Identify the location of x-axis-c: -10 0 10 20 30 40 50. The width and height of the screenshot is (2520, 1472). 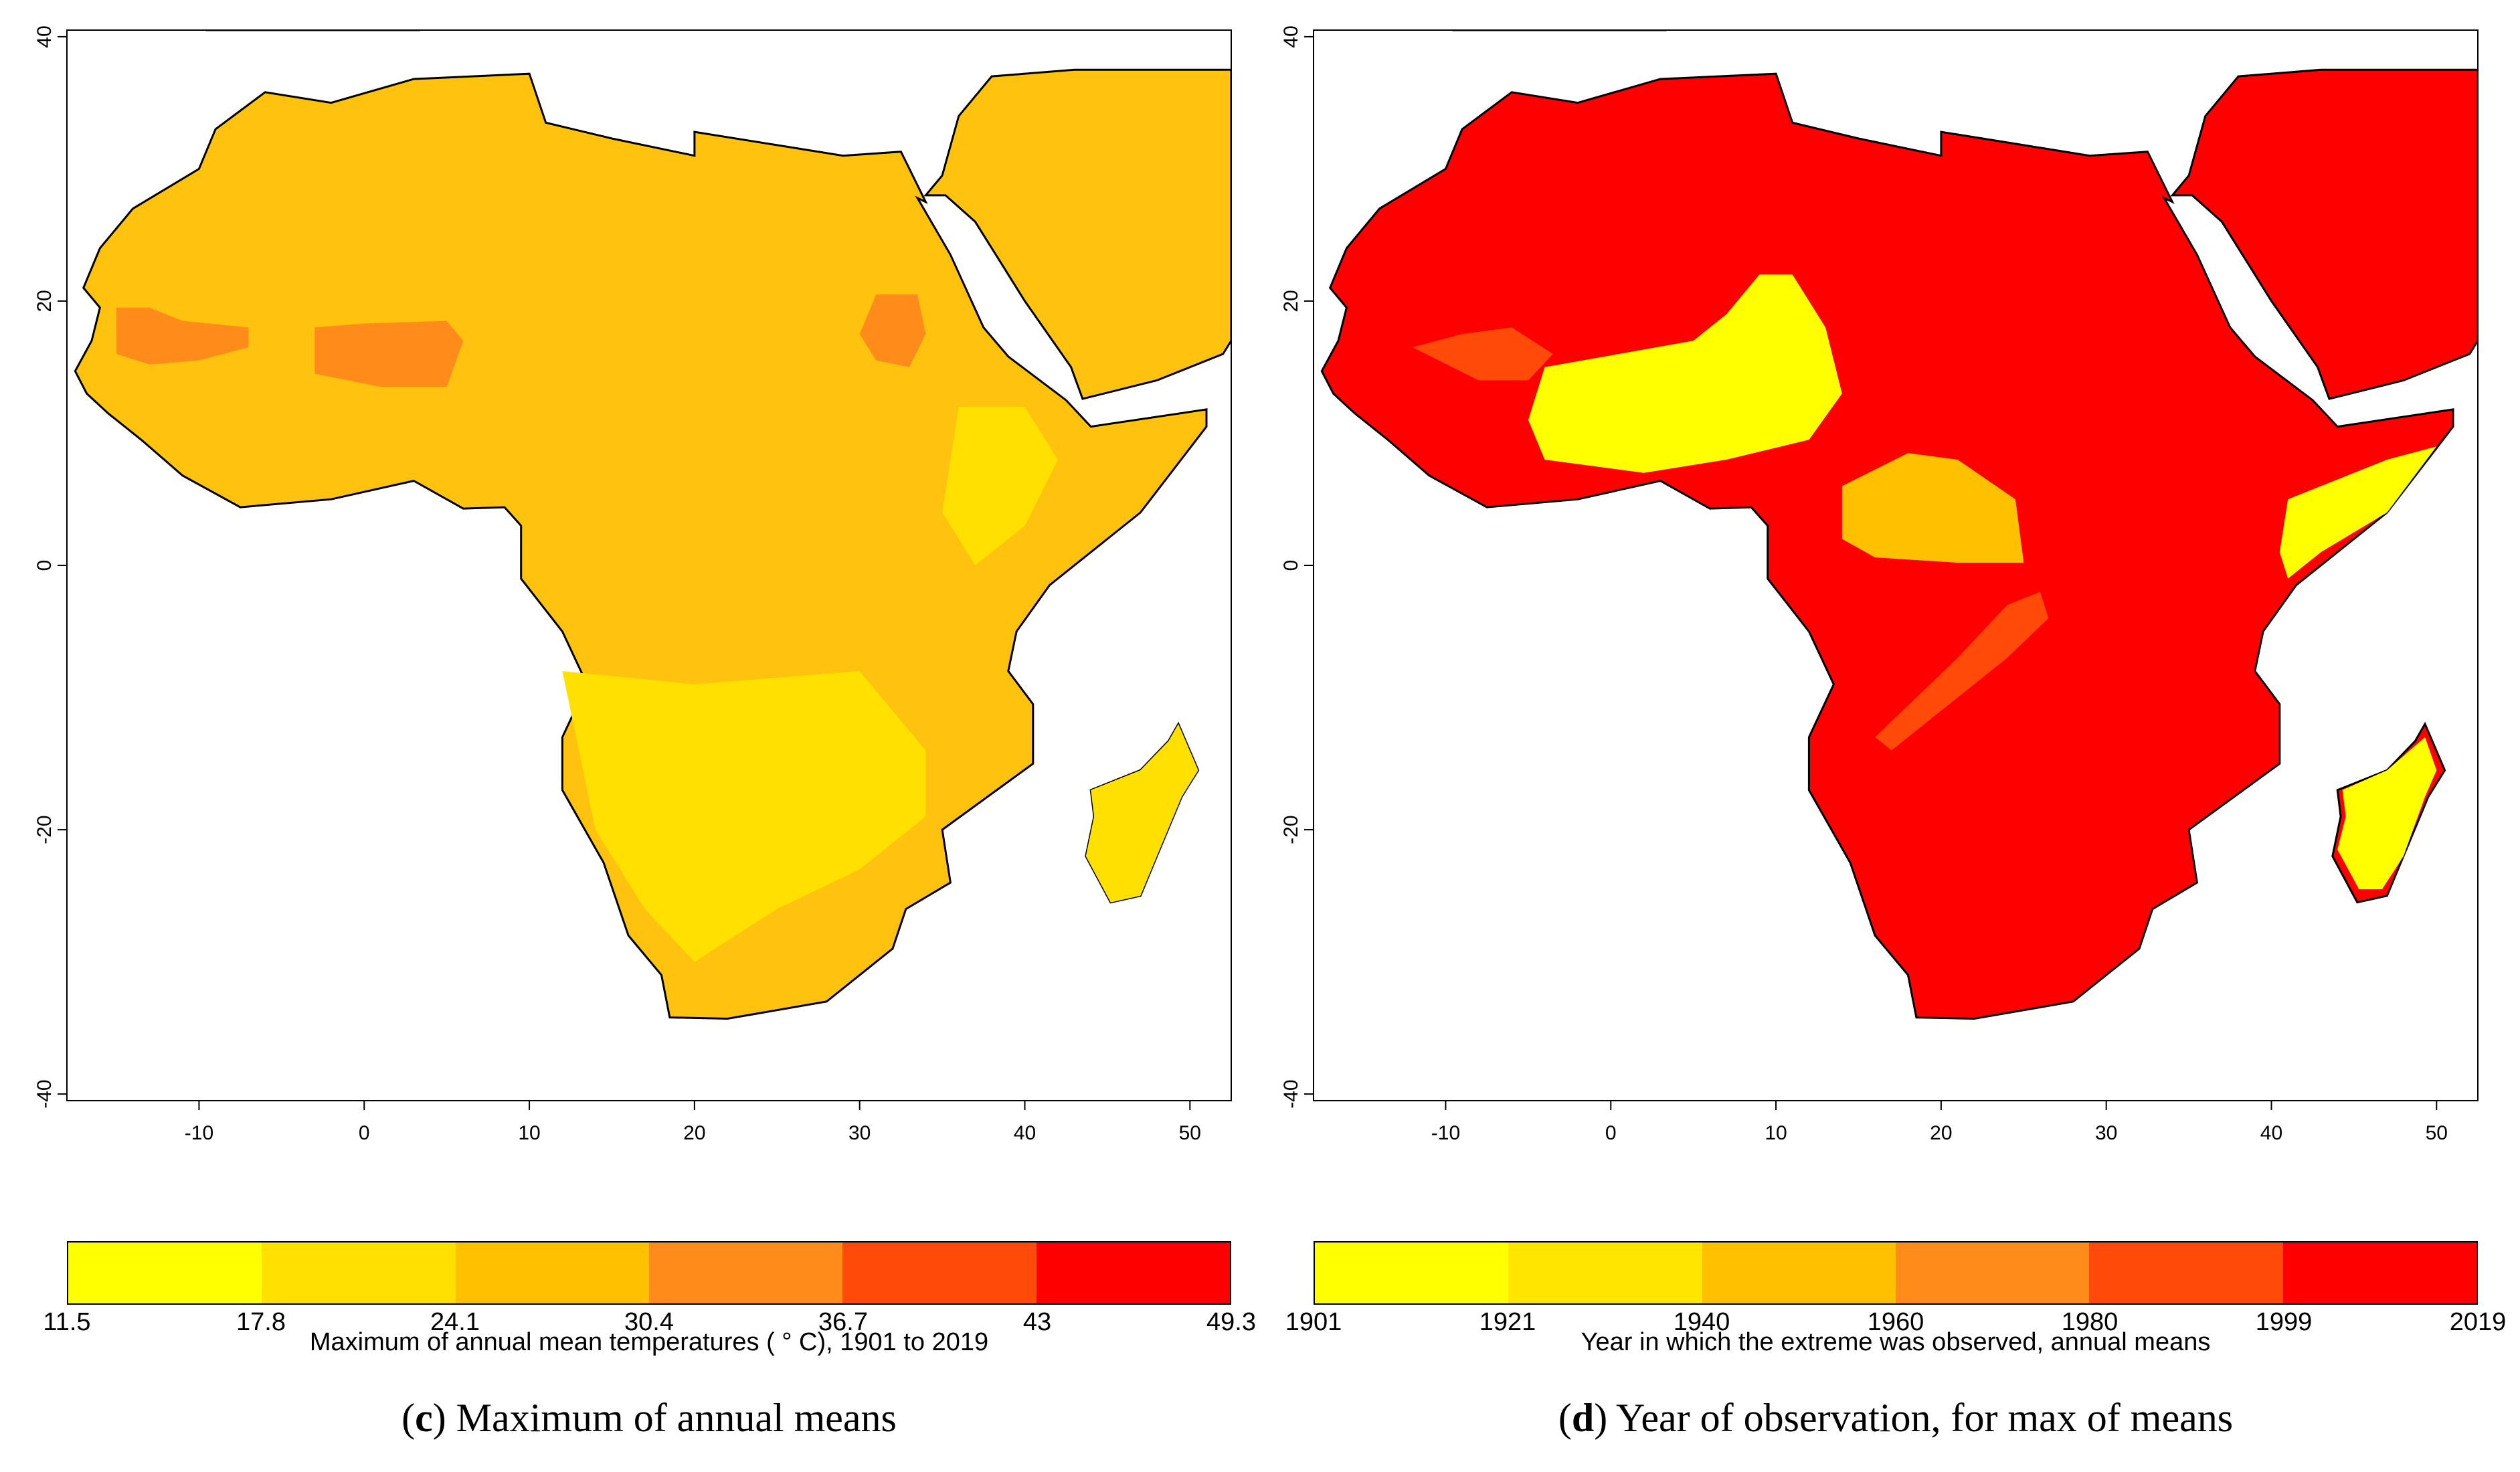
(693, 1122).